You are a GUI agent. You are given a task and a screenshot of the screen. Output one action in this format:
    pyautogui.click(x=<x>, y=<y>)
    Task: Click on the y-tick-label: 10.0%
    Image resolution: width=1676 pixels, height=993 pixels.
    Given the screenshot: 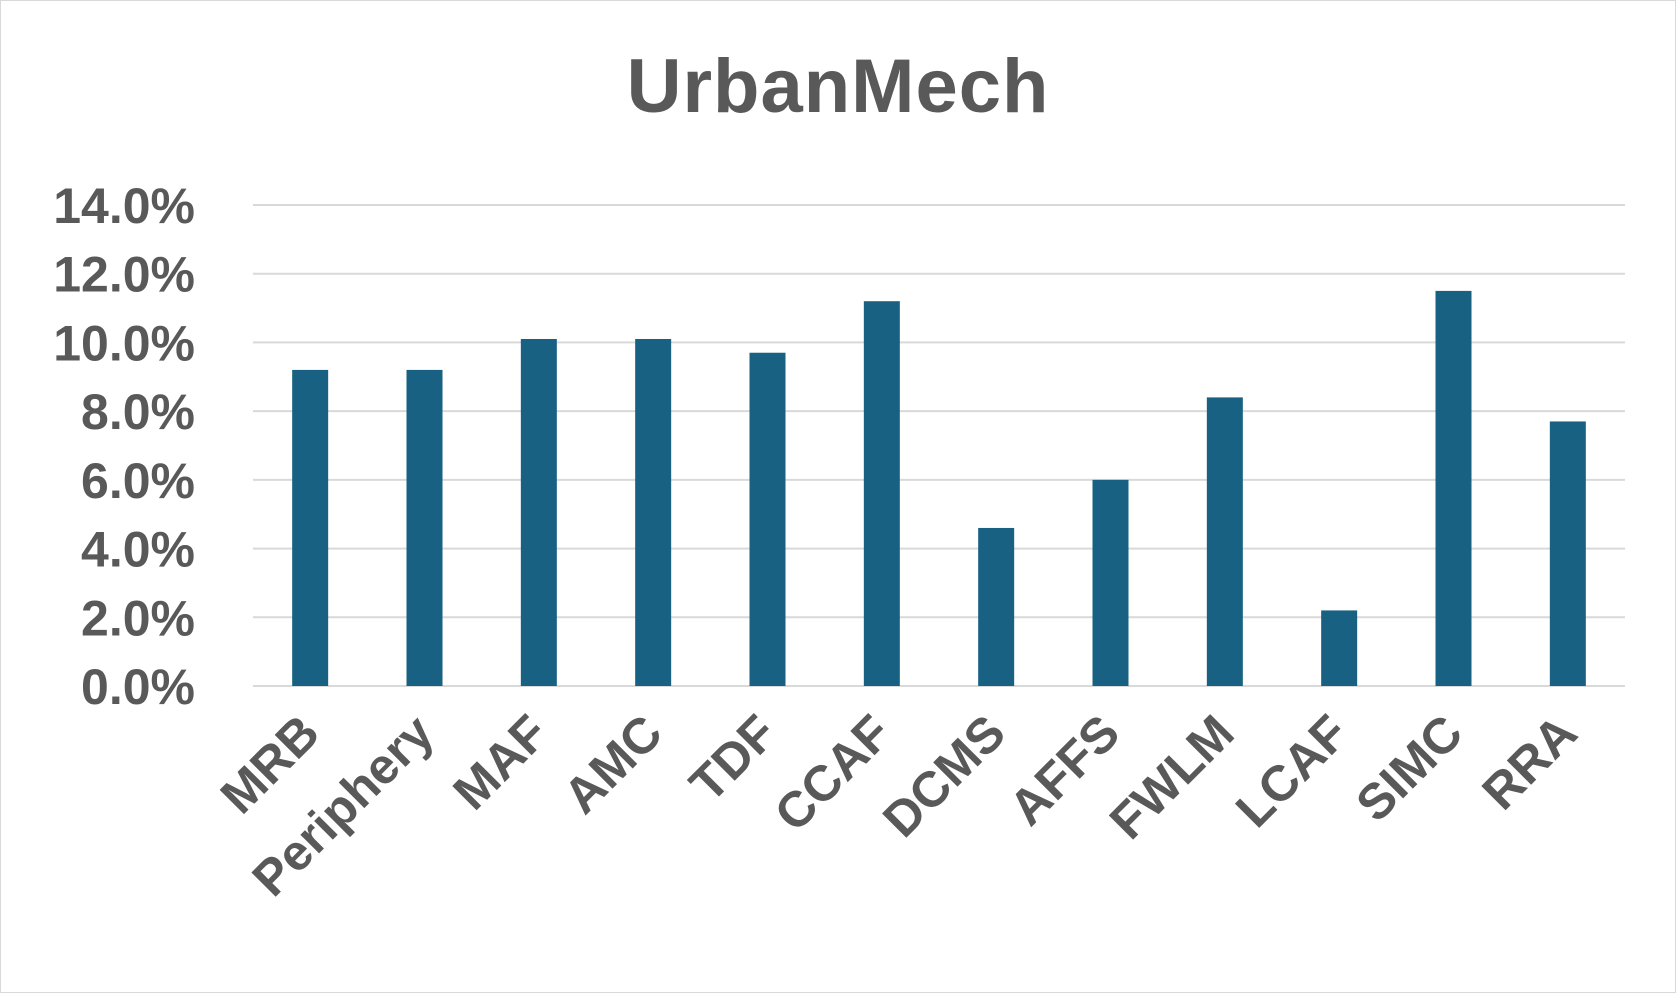 What is the action you would take?
    pyautogui.click(x=124, y=343)
    